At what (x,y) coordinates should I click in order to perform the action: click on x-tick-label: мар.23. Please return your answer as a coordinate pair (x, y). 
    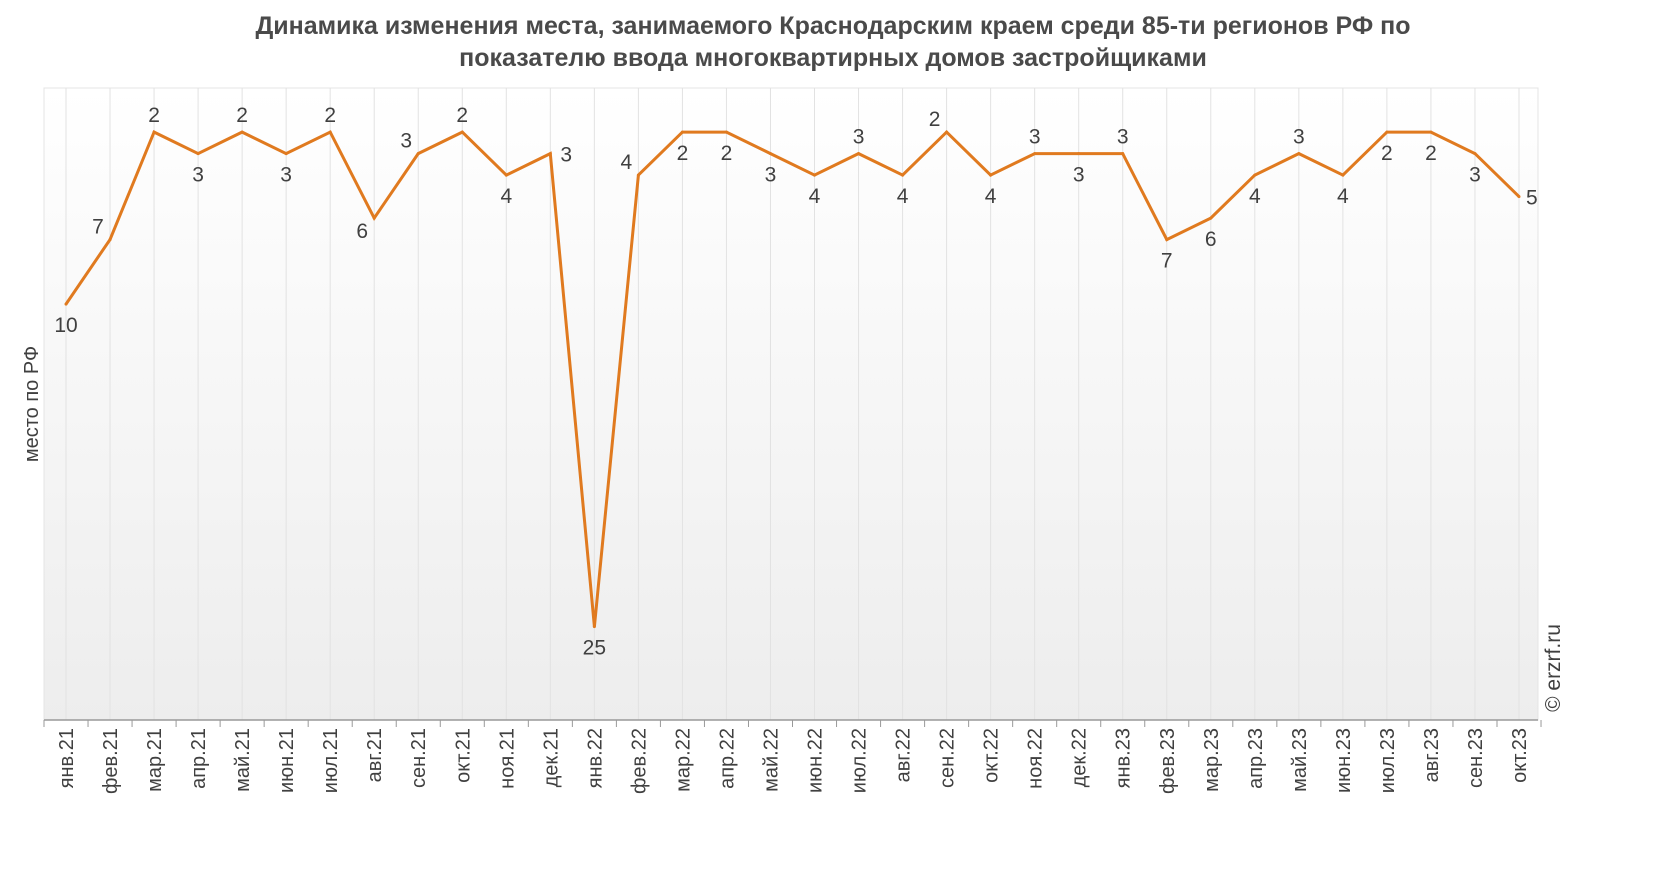
    Looking at the image, I should click on (1212, 760).